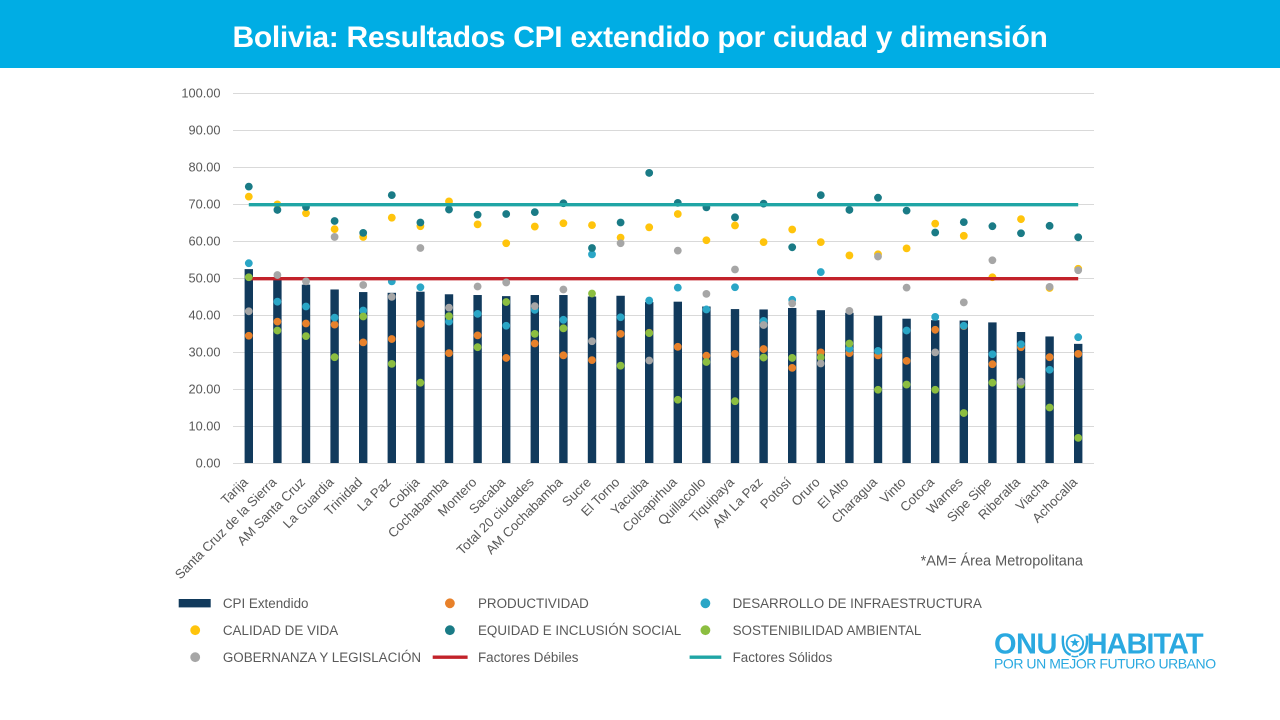  What do you see at coordinates (204, 277) in the screenshot?
I see `svg-text: 50.00` at bounding box center [204, 277].